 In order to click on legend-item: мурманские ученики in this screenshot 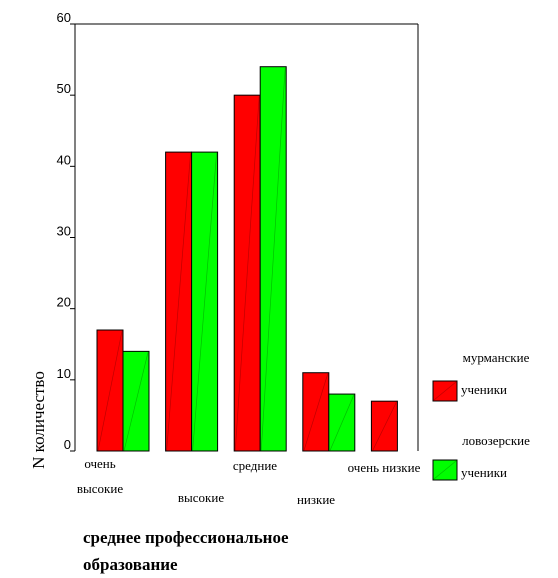, I will do `click(481, 376)`.